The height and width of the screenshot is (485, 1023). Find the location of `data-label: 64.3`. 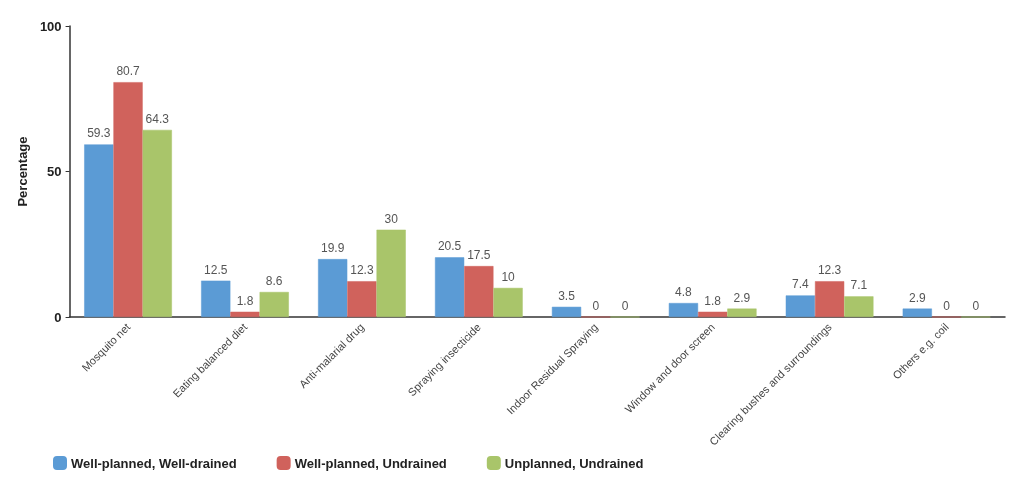

data-label: 64.3 is located at coordinates (157, 118).